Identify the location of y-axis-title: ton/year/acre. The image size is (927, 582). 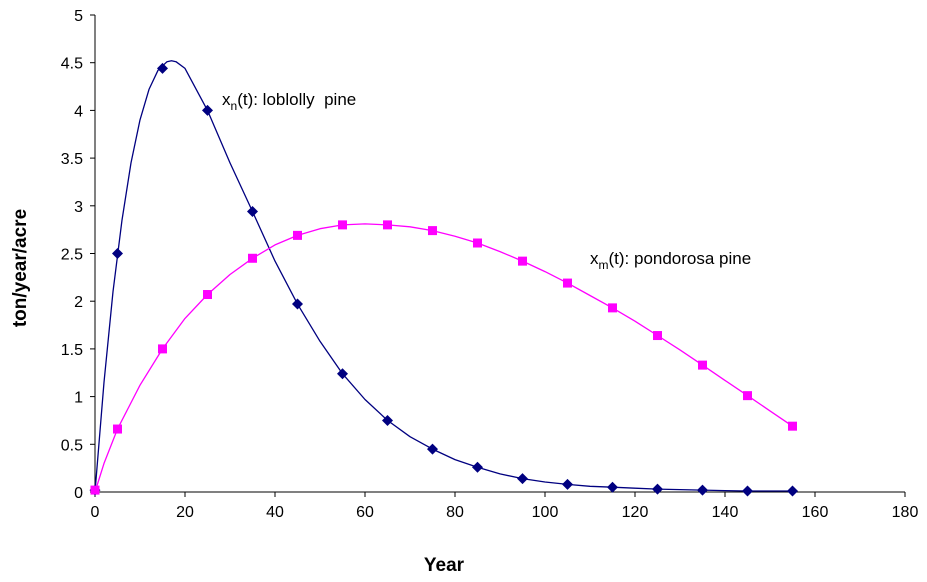
(20, 268).